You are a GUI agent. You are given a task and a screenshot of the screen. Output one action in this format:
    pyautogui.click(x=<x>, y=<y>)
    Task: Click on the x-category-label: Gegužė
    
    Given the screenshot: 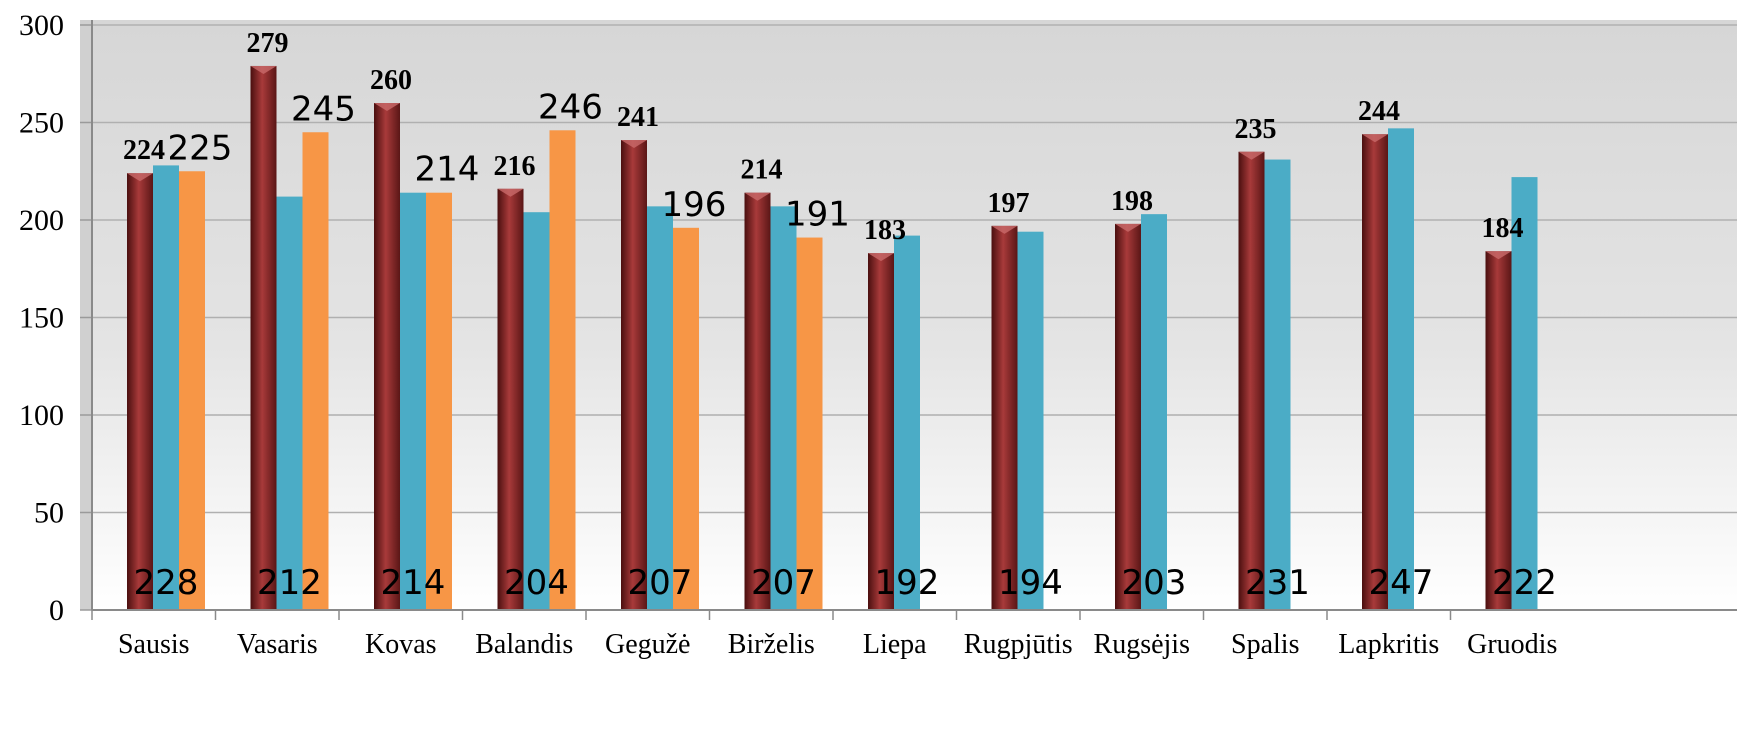 What is the action you would take?
    pyautogui.click(x=648, y=644)
    